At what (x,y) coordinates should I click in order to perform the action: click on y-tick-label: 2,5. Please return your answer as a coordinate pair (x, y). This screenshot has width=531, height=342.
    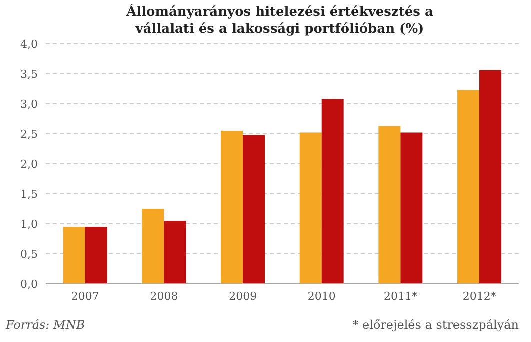
    Looking at the image, I should click on (29, 134).